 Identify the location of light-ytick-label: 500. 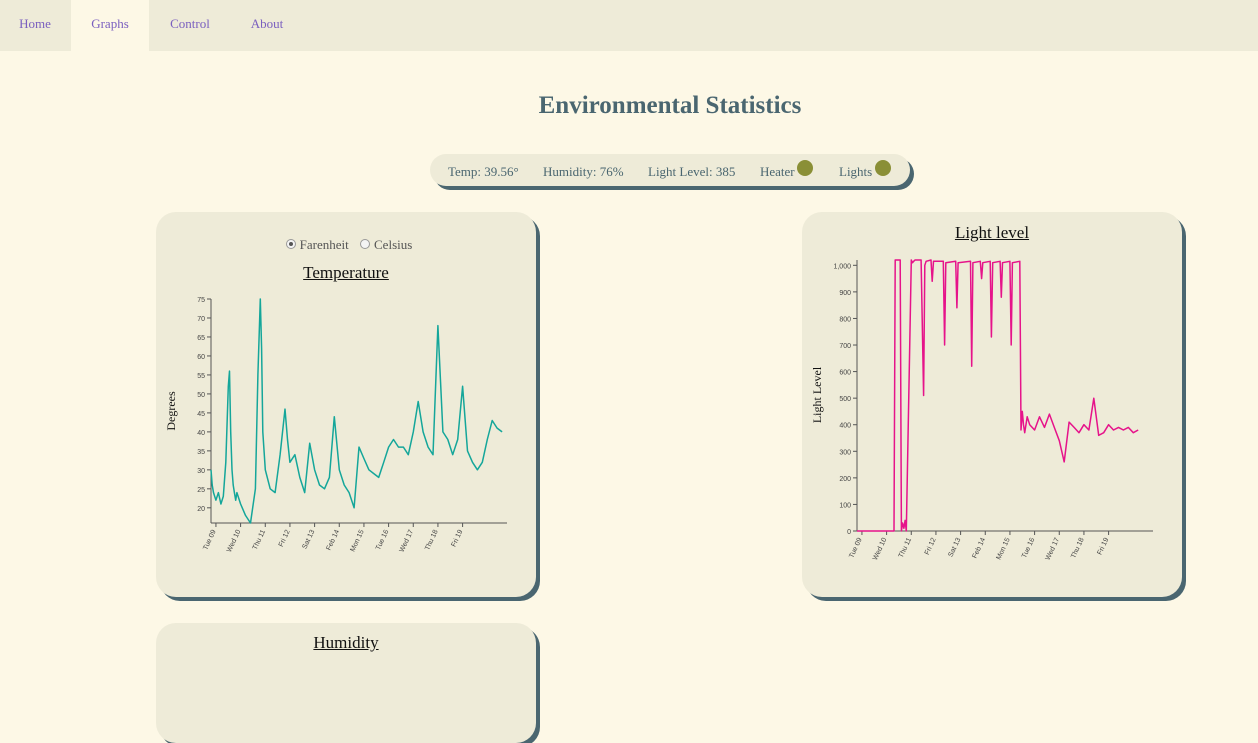
(845, 399).